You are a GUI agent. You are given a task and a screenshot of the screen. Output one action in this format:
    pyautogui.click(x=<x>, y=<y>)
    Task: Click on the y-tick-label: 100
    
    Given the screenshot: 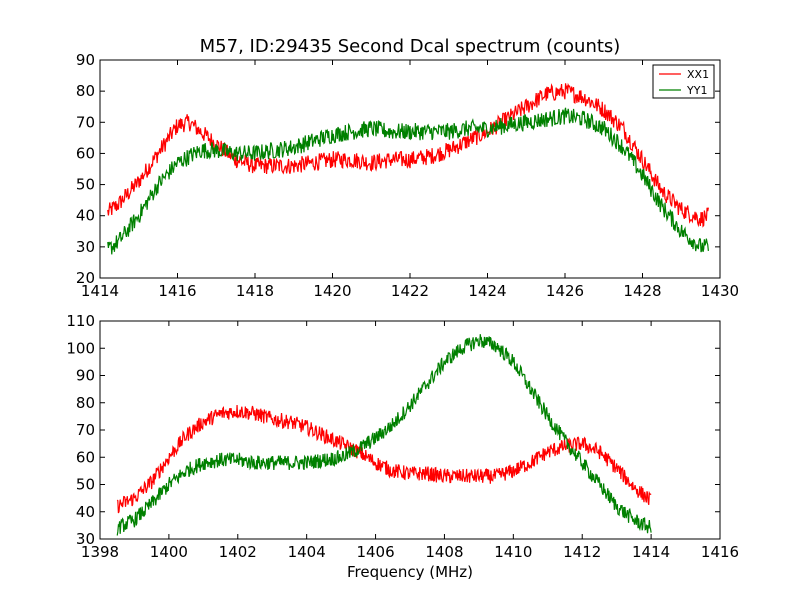 What is the action you would take?
    pyautogui.click(x=80, y=348)
    